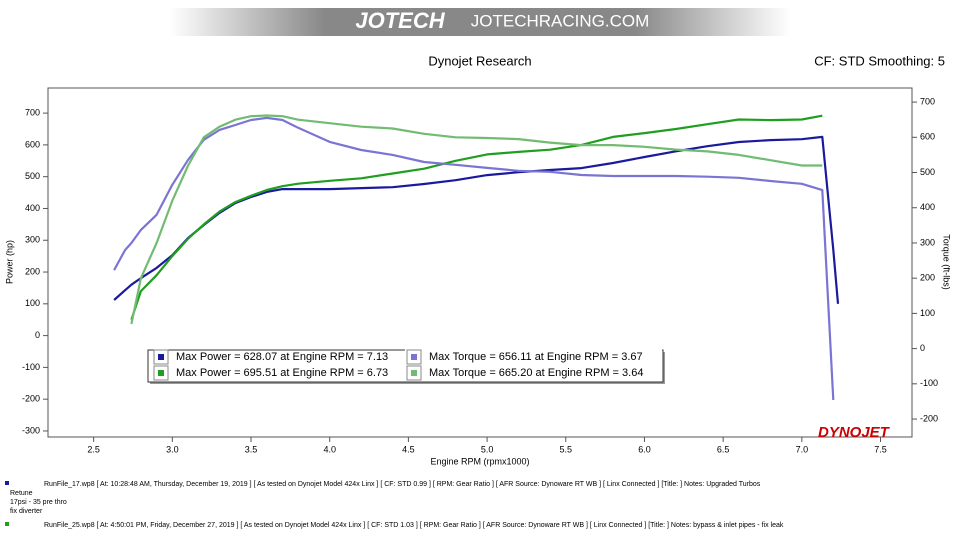  Describe the element at coordinates (32, 144) in the screenshot. I see `y-tick-label: 600` at that location.